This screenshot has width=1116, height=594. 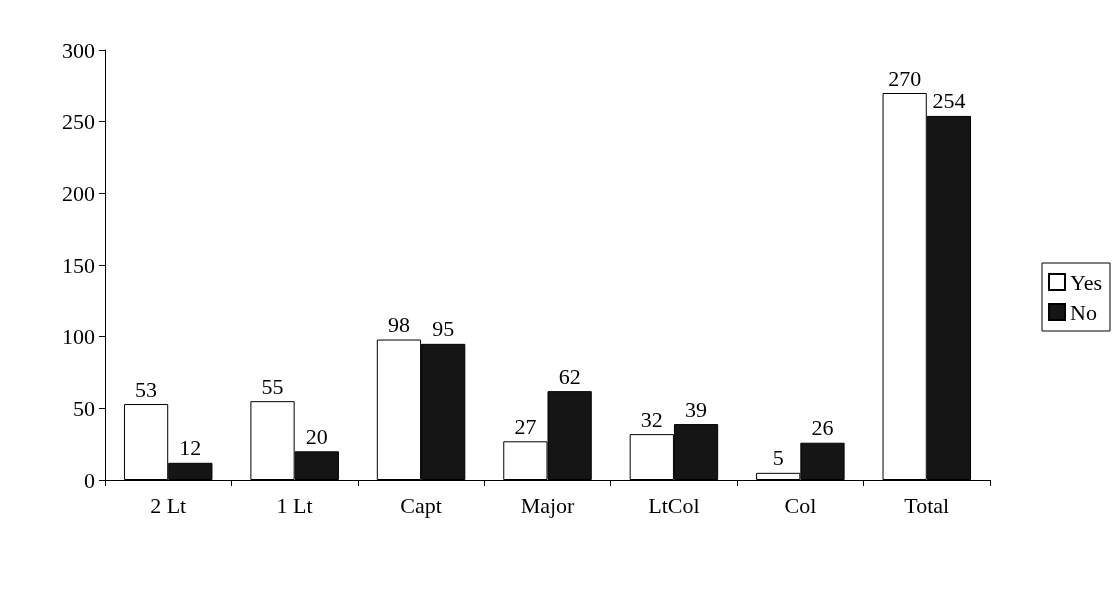 What do you see at coordinates (443, 329) in the screenshot?
I see `data-label: 95` at bounding box center [443, 329].